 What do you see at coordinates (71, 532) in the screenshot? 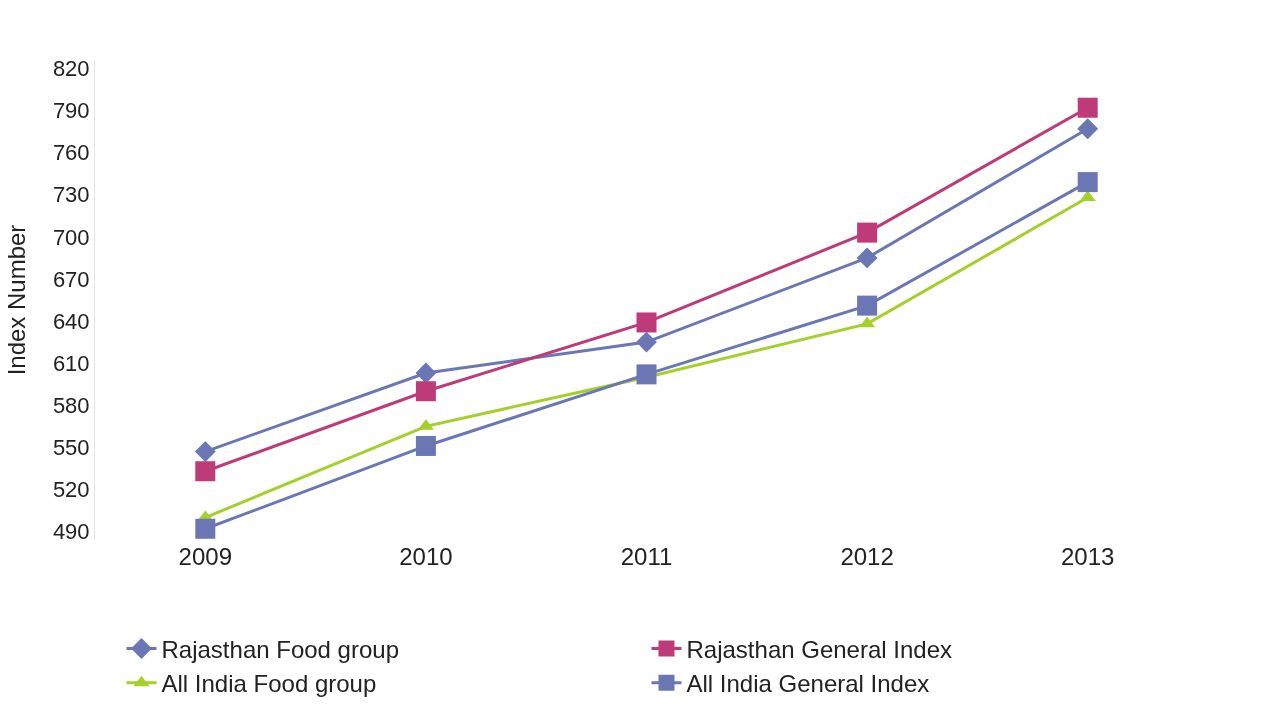
I see `y-tick-label: 490` at bounding box center [71, 532].